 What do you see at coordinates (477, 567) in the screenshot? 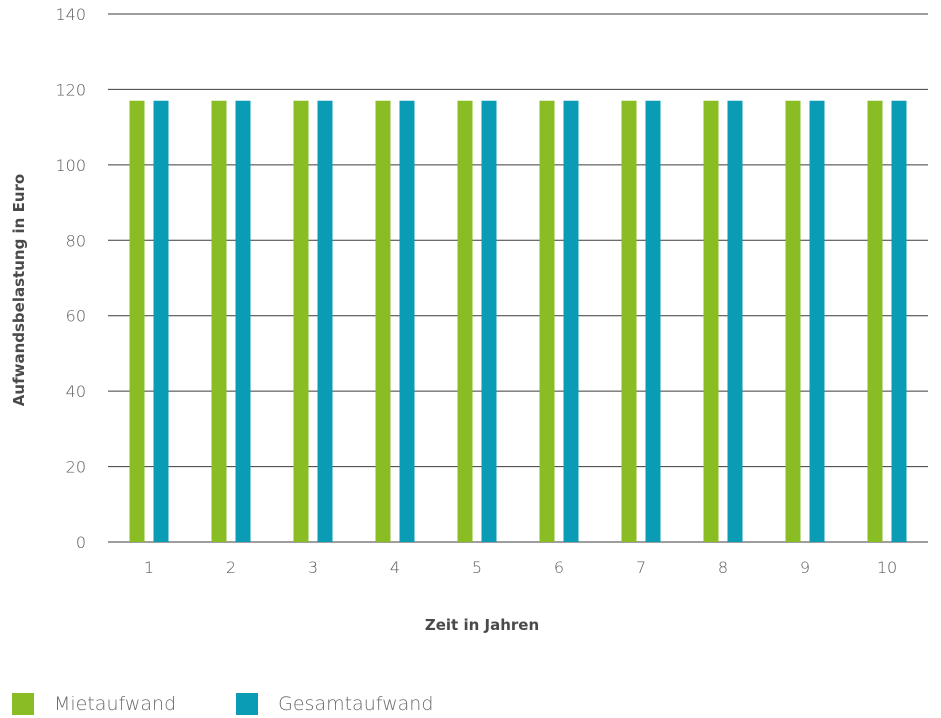
I see `x-tick-label: 5` at bounding box center [477, 567].